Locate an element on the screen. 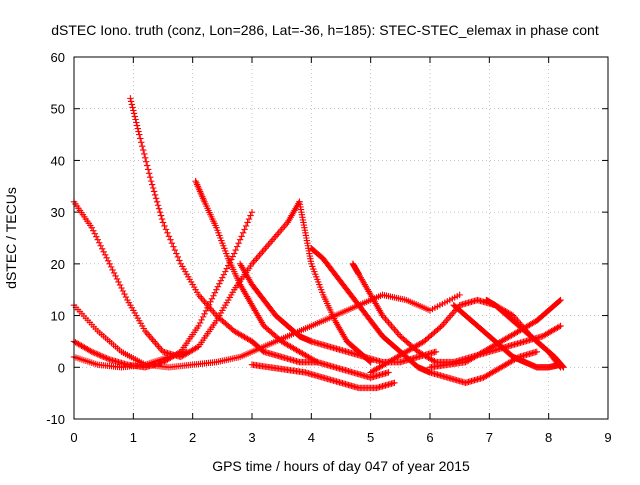 The image size is (640, 485). y-tick-label: 40 is located at coordinates (58, 160).